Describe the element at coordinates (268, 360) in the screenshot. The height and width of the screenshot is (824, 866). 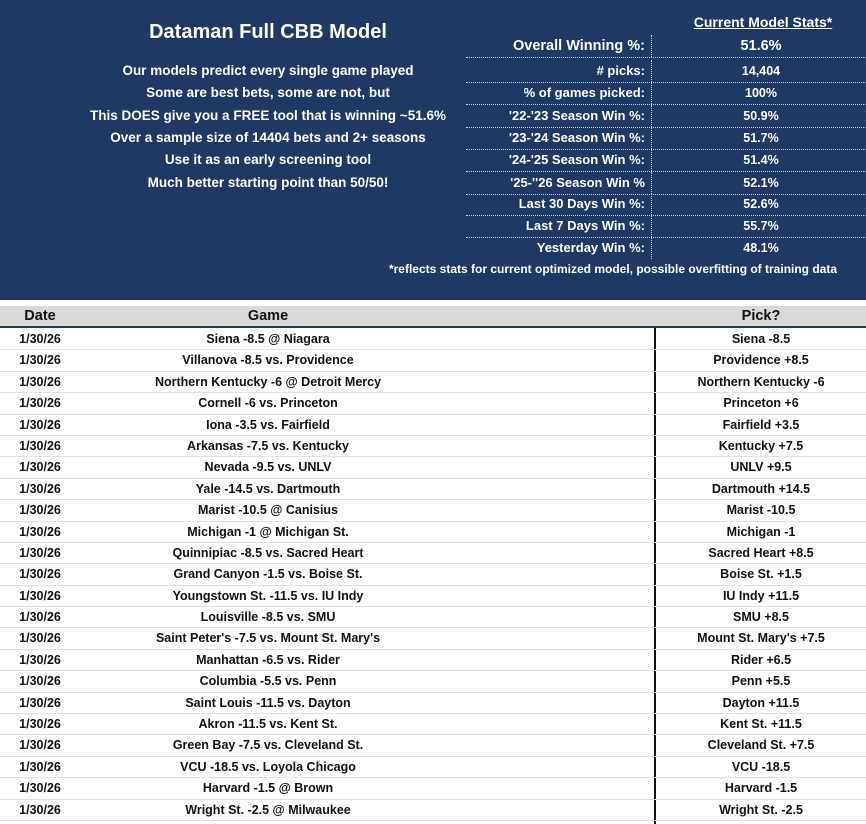
I see `cell-game: Villanova -8.5 vs. Providence` at that location.